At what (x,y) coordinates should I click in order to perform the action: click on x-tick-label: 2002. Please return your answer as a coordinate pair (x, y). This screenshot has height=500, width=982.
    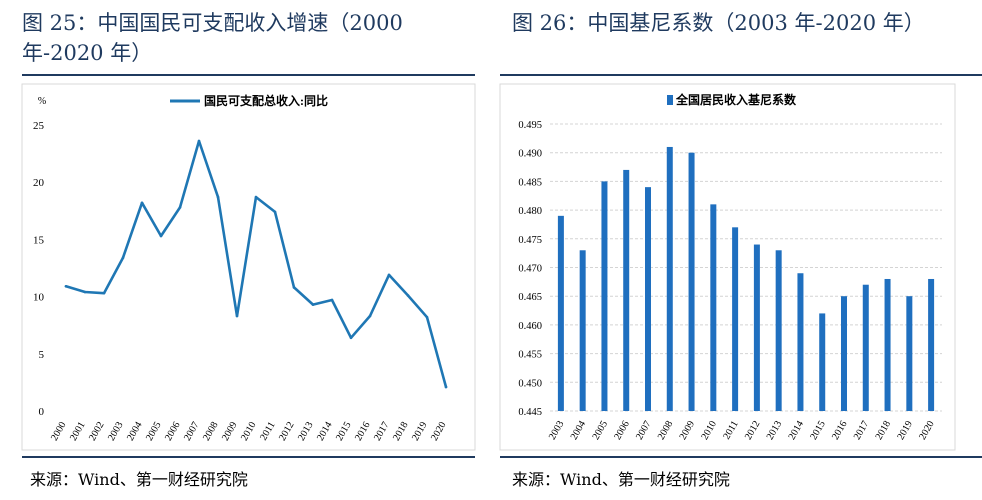
    Looking at the image, I should click on (97, 431).